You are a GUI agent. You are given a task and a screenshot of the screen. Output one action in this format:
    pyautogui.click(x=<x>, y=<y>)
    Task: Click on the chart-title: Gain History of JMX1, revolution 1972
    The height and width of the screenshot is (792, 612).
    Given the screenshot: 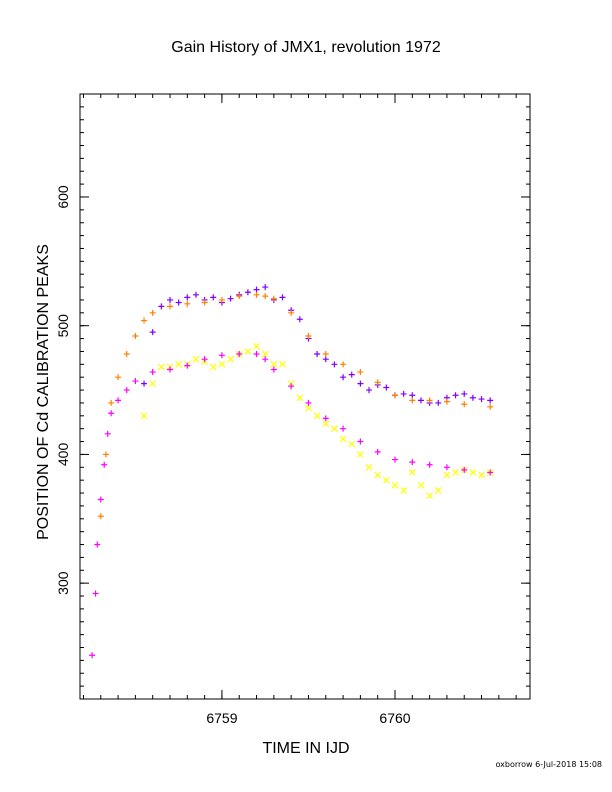 What is the action you would take?
    pyautogui.click(x=306, y=47)
    